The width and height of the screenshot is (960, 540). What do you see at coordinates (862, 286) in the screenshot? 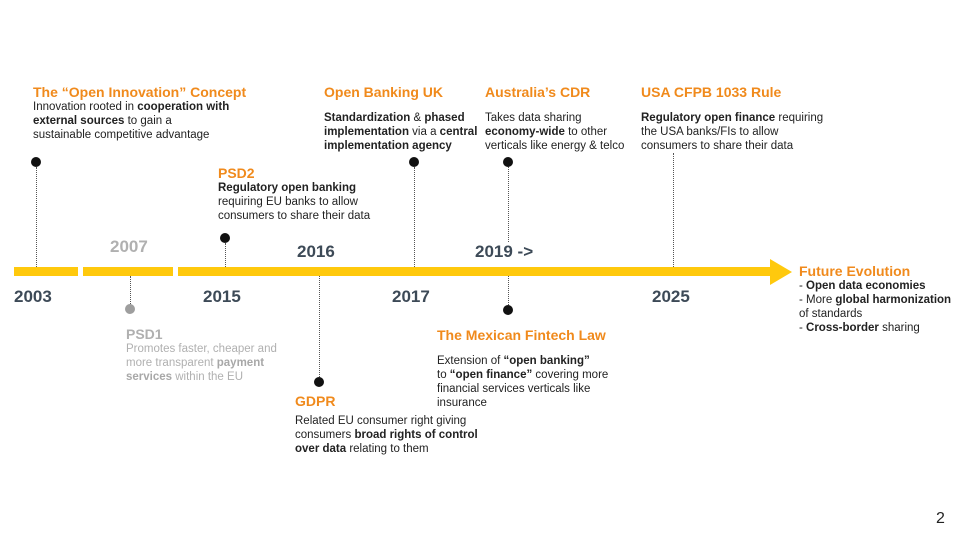
I see `future-item-1: - Open data economies` at bounding box center [862, 286].